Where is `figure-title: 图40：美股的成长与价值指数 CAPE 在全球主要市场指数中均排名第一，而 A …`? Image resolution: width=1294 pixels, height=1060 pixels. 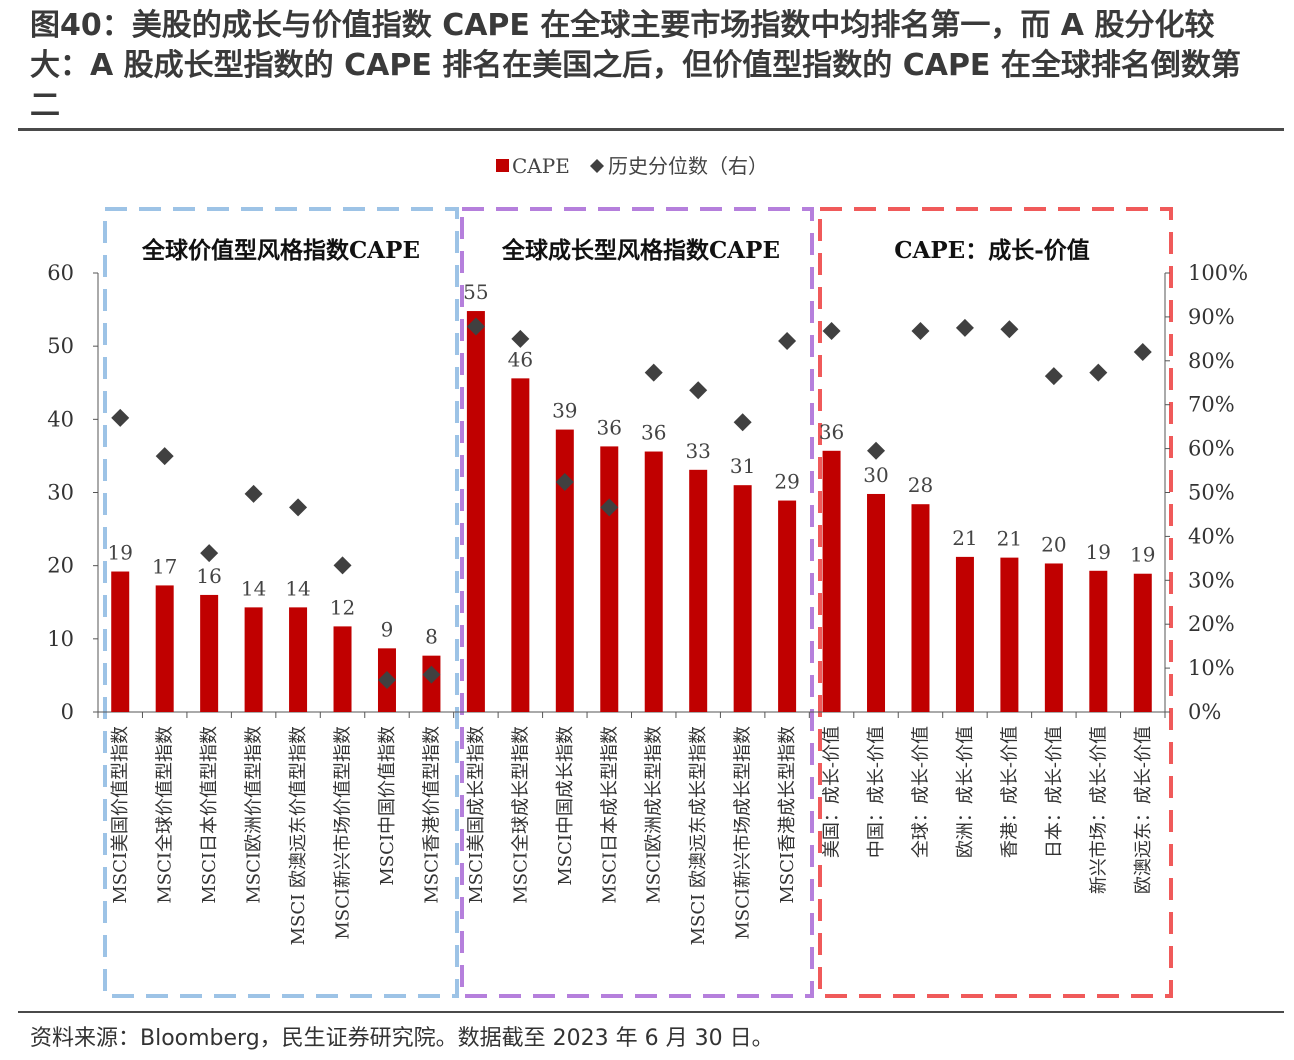
figure-title: 图40：美股的成长与价值指数 CAPE 在全球主要市场指数中均排名第一，而 A … is located at coordinates (635, 65).